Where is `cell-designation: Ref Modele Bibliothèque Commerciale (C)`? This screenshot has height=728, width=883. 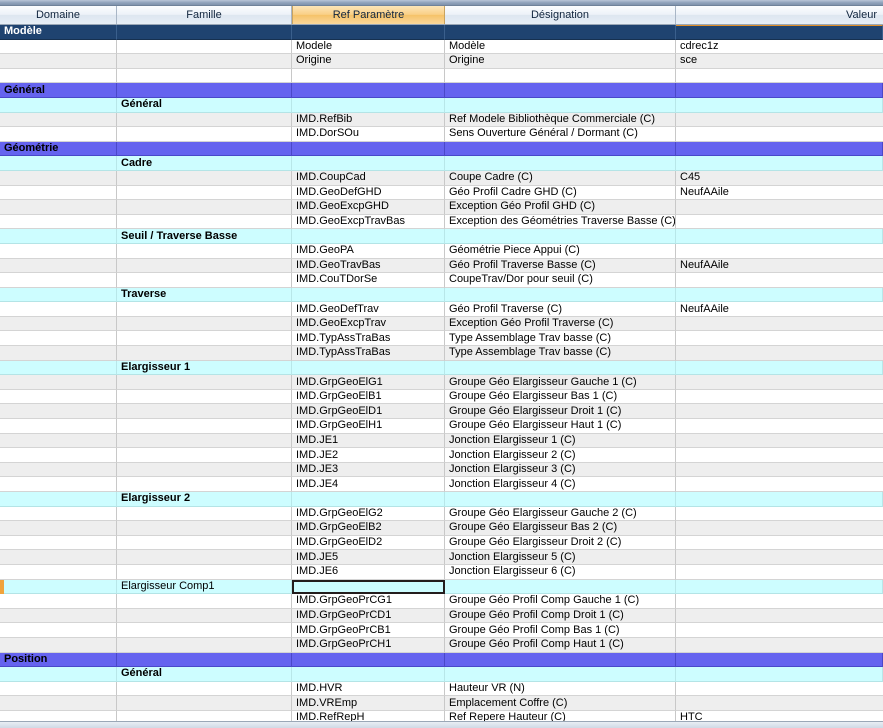 cell-designation: Ref Modele Bibliothèque Commerciale (C) is located at coordinates (560, 120).